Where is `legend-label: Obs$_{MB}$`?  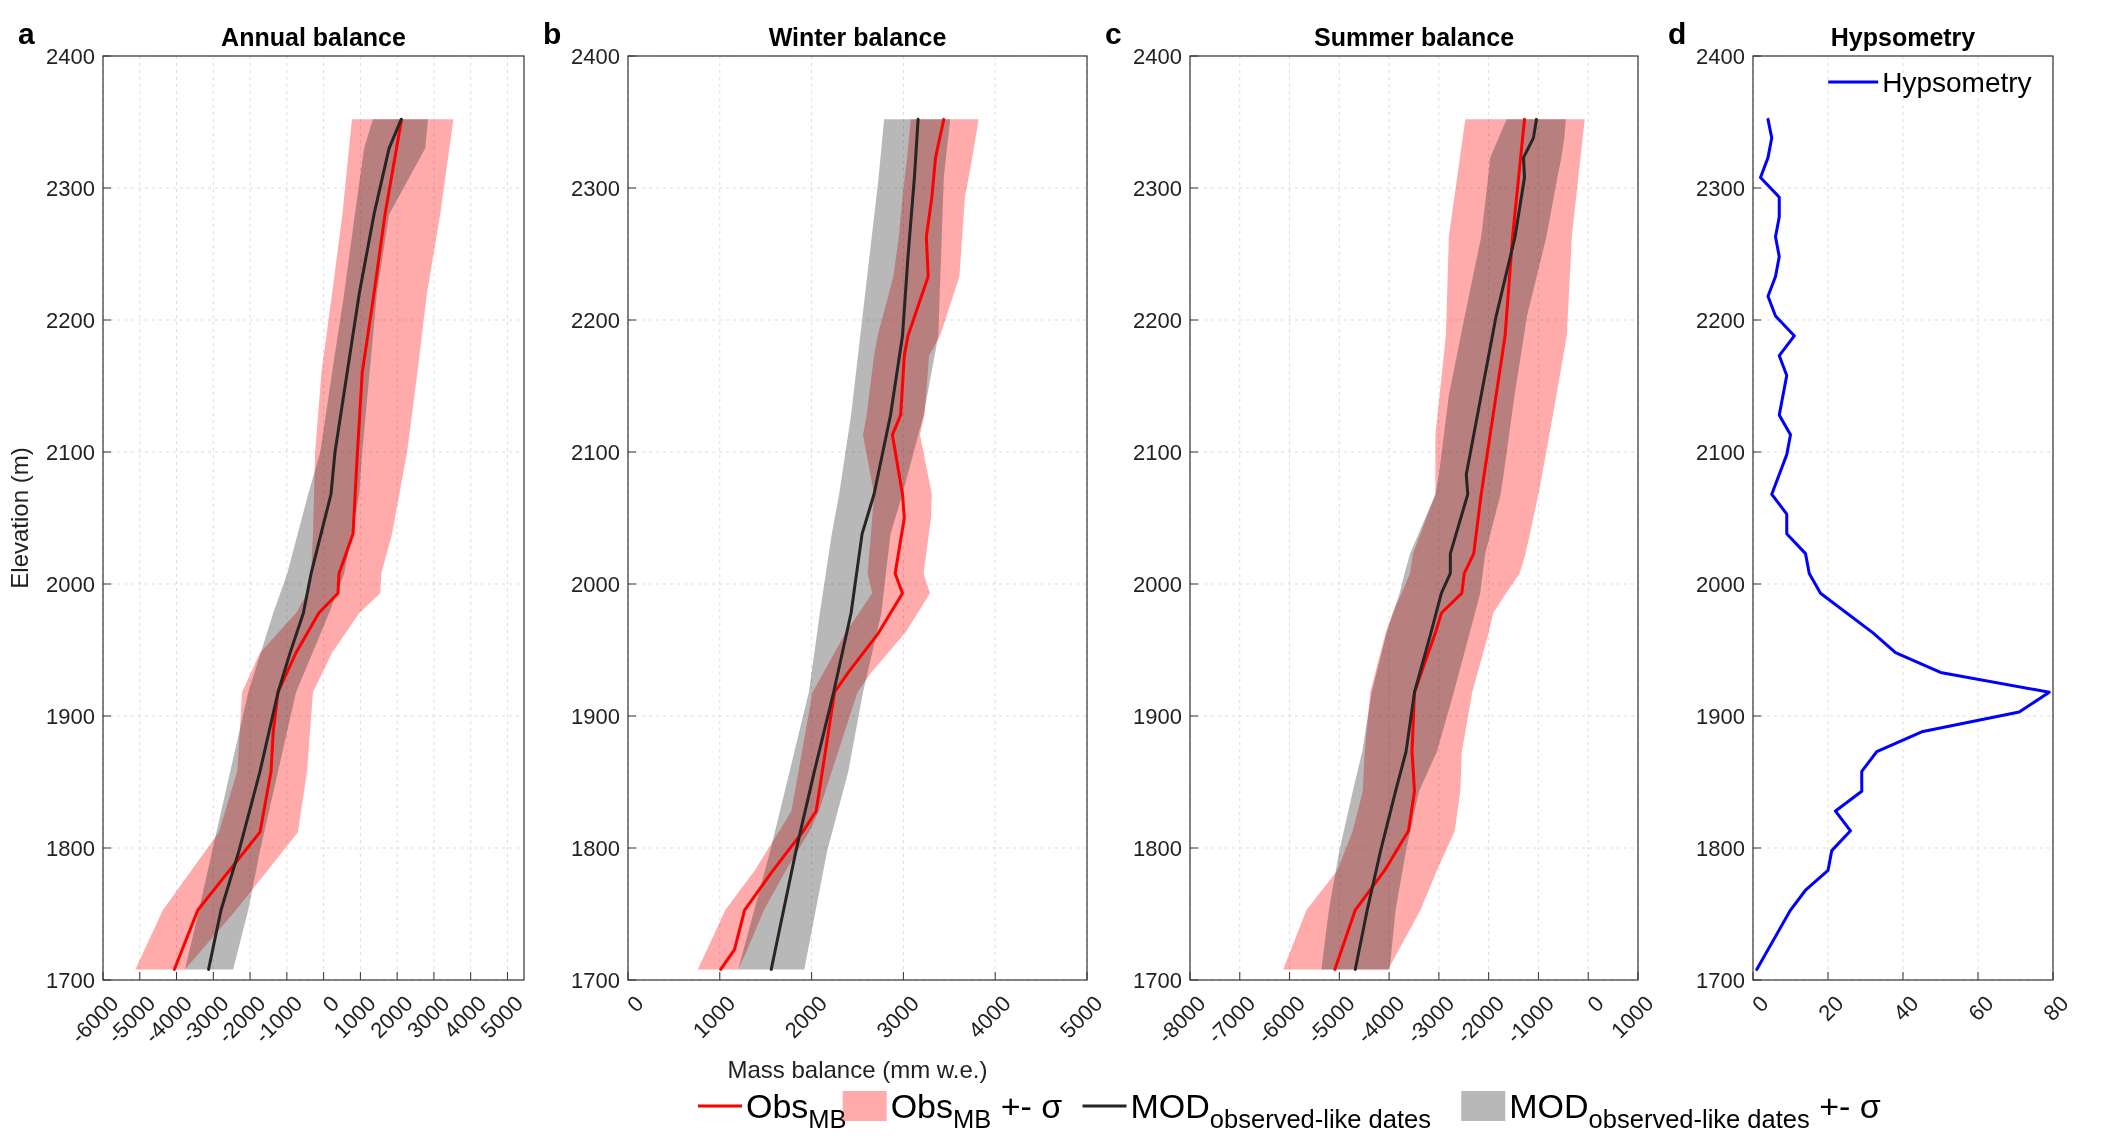 legend-label: Obs$_{MB}$ is located at coordinates (796, 1110).